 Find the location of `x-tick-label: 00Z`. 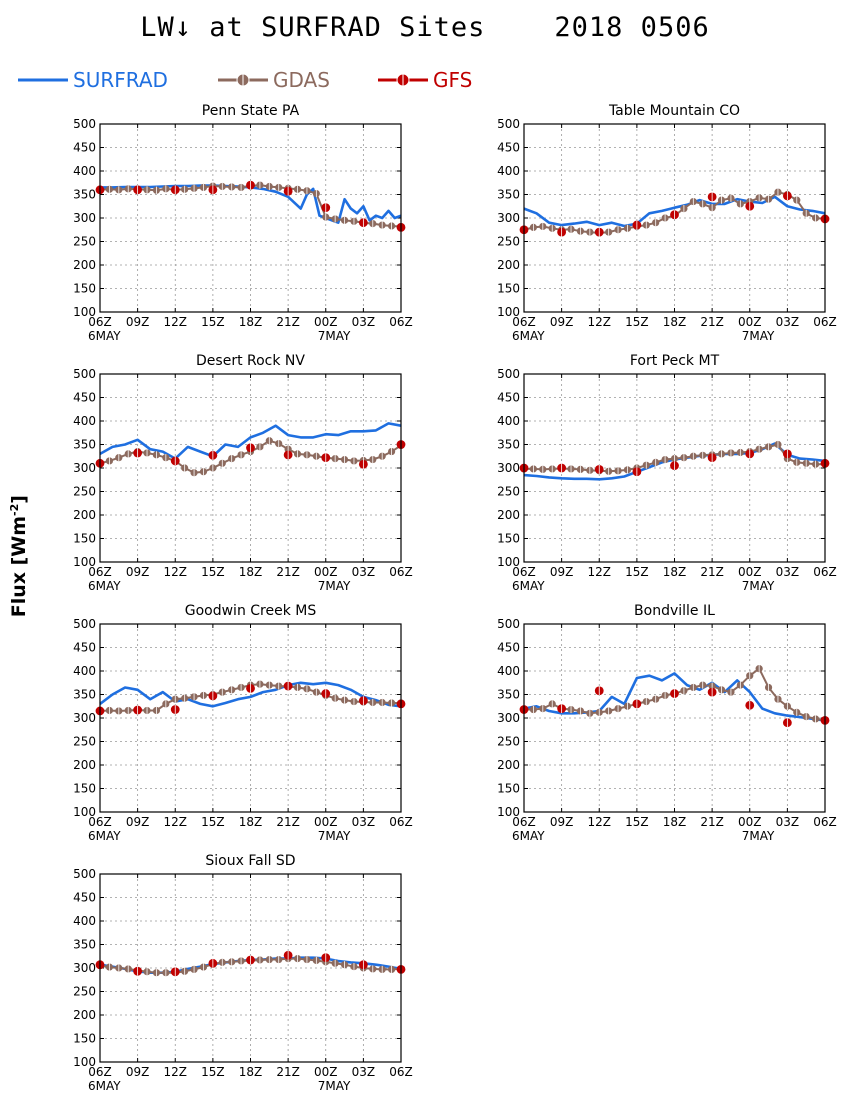

x-tick-label: 00Z is located at coordinates (750, 322).